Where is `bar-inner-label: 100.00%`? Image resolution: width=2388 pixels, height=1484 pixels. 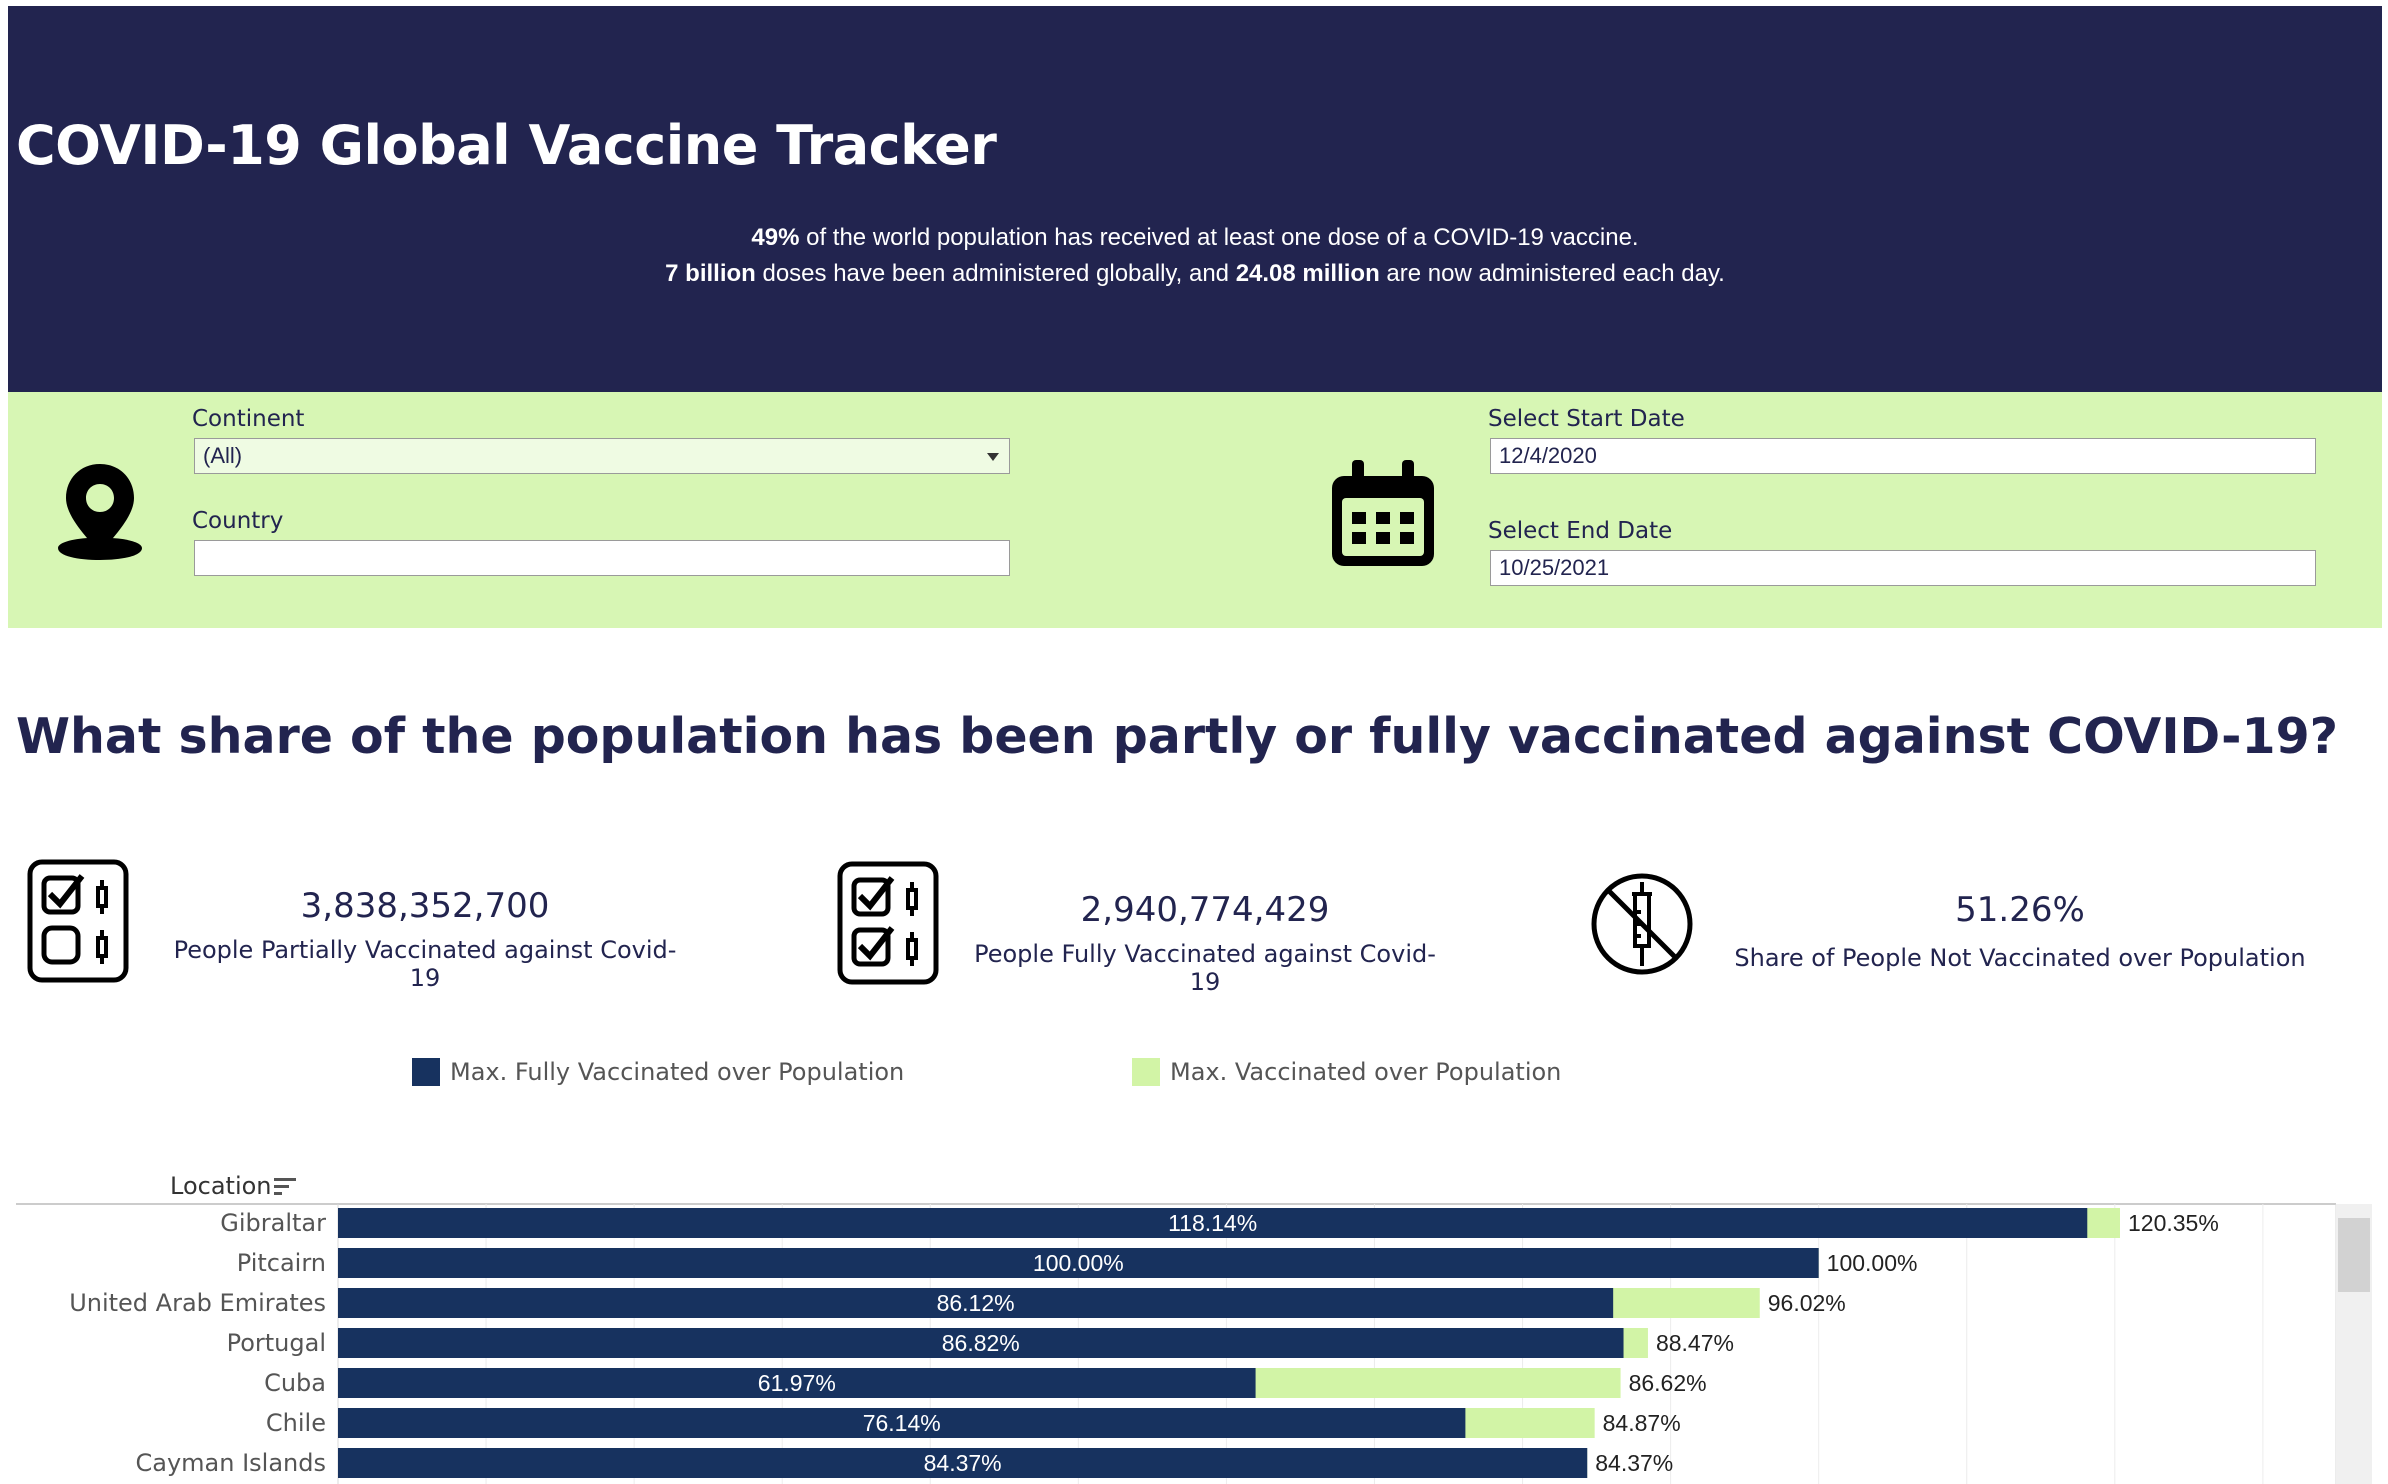 bar-inner-label: 100.00% is located at coordinates (1078, 1263).